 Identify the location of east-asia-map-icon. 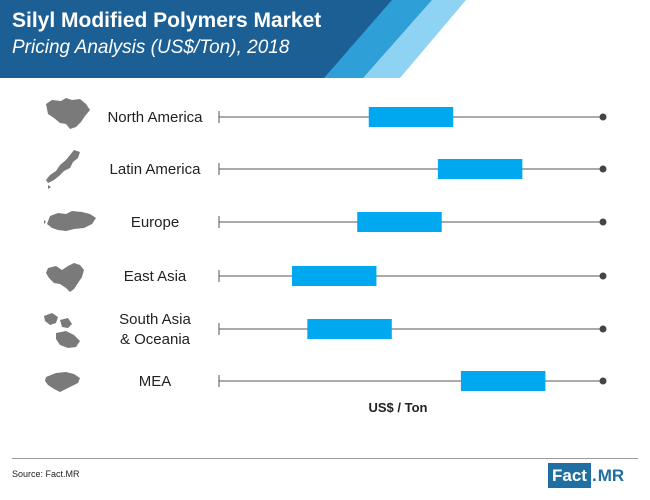
(65, 277).